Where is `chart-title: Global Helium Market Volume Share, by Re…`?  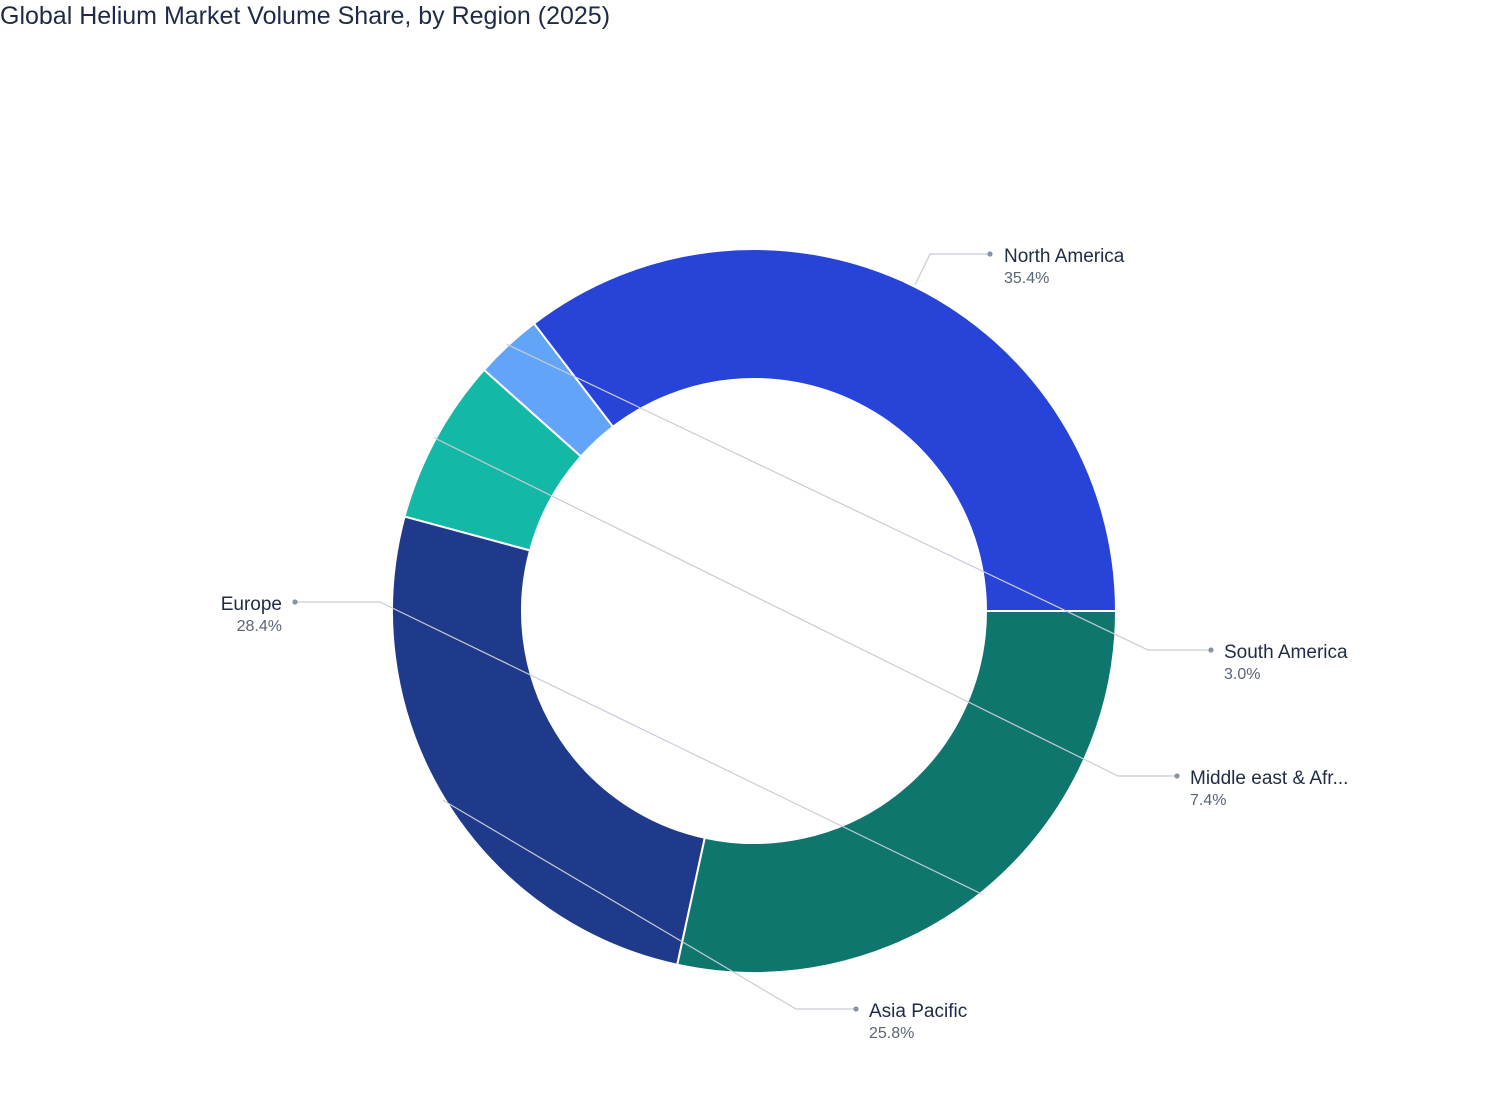
chart-title: Global Helium Market Volume Share, by Re… is located at coordinates (305, 16).